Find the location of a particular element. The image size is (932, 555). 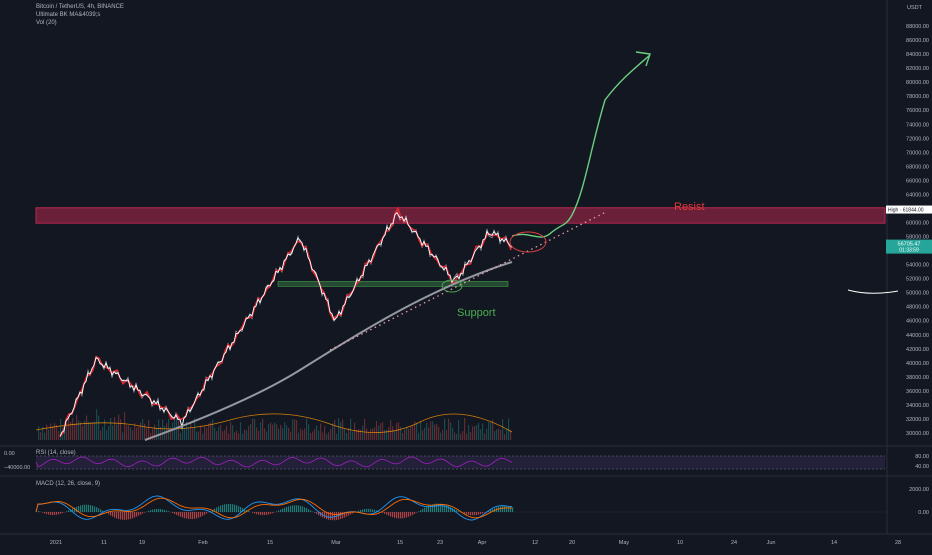

y-tick-label: 52000.00 is located at coordinates (917, 280).